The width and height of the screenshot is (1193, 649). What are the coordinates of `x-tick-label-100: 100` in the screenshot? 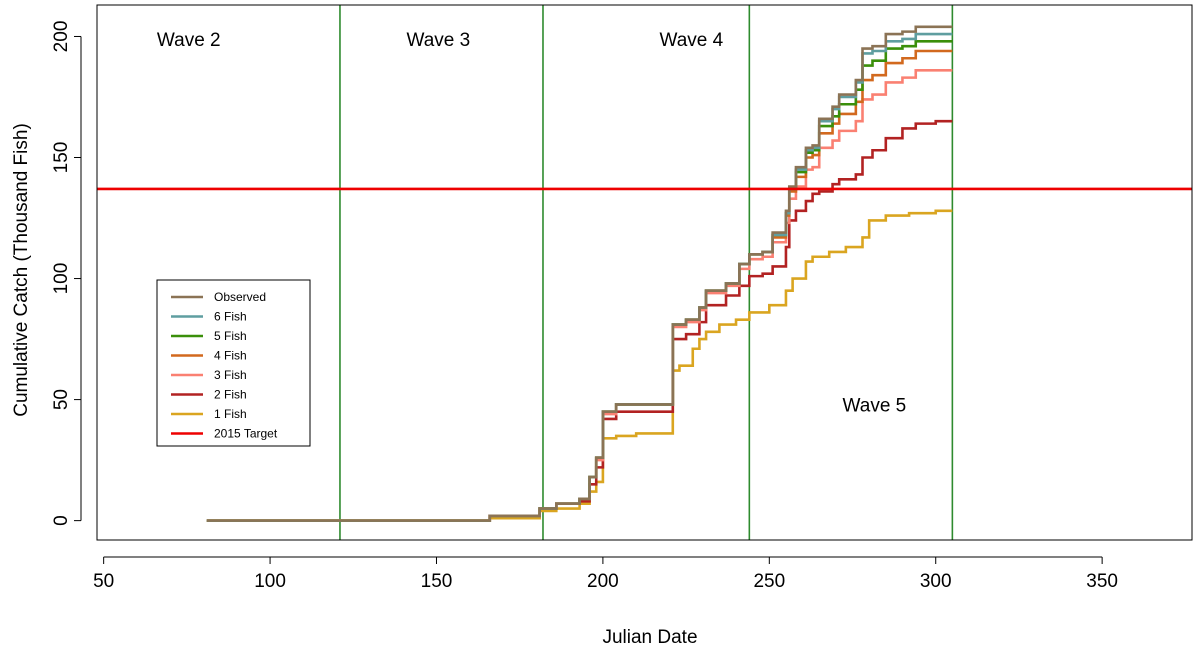 It's located at (270, 581).